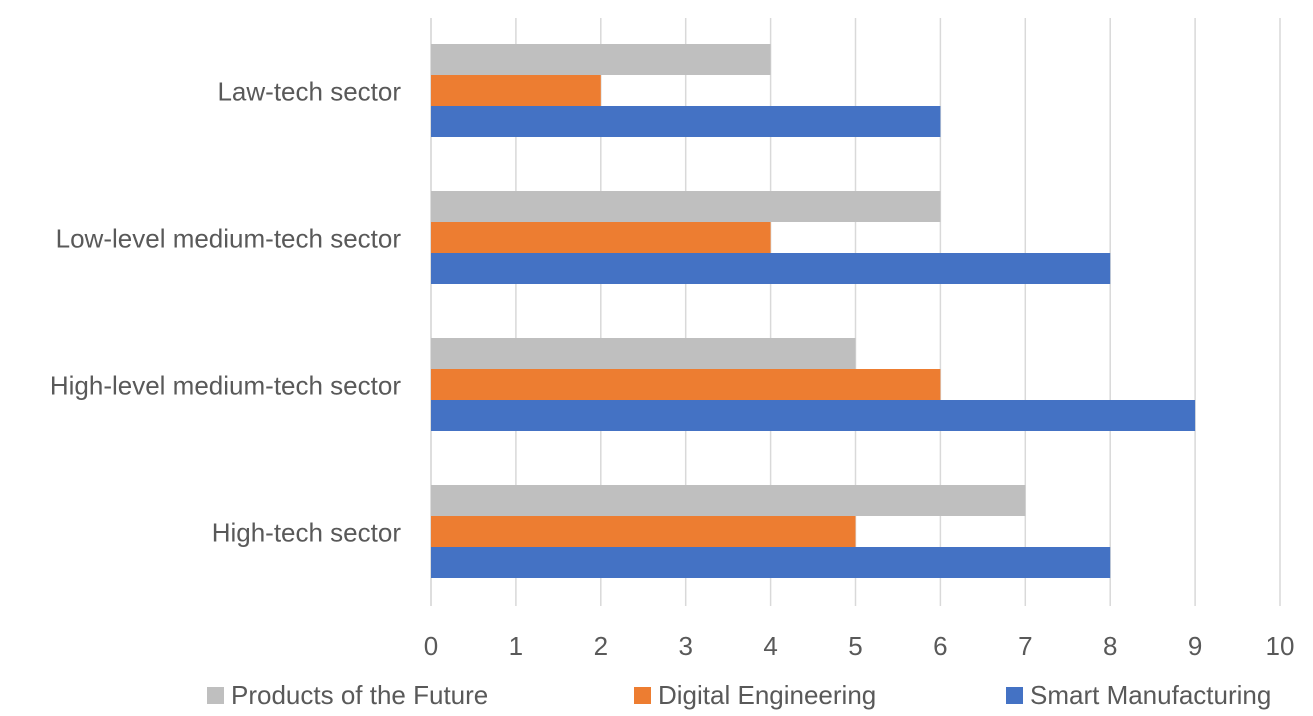 This screenshot has width=1313, height=716. What do you see at coordinates (307, 533) in the screenshot?
I see `category-label: High-tech sector` at bounding box center [307, 533].